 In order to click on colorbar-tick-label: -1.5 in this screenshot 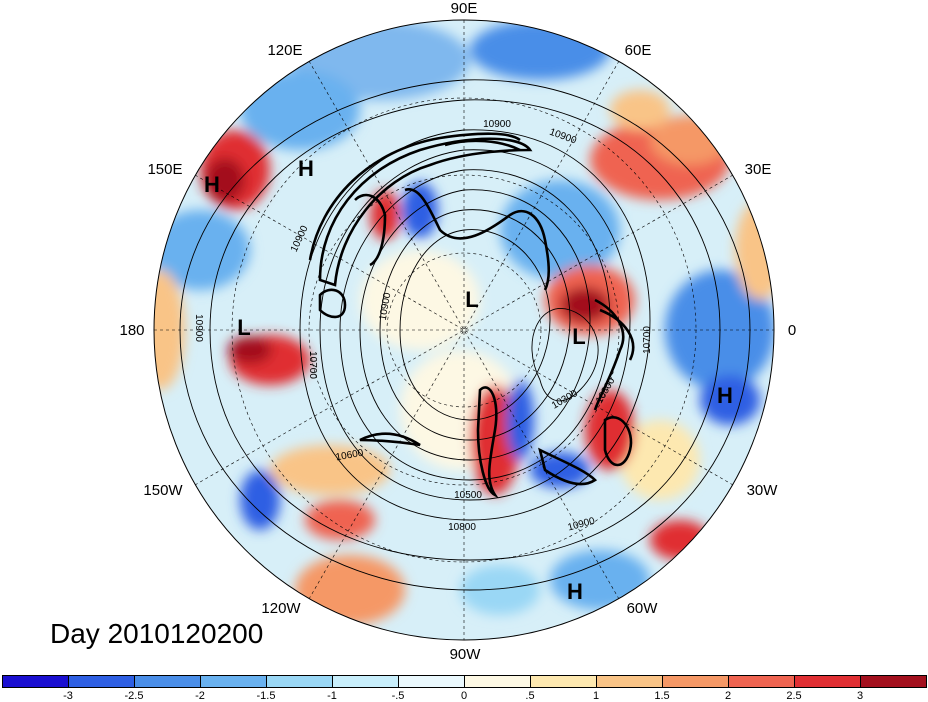, I will do `click(266, 696)`.